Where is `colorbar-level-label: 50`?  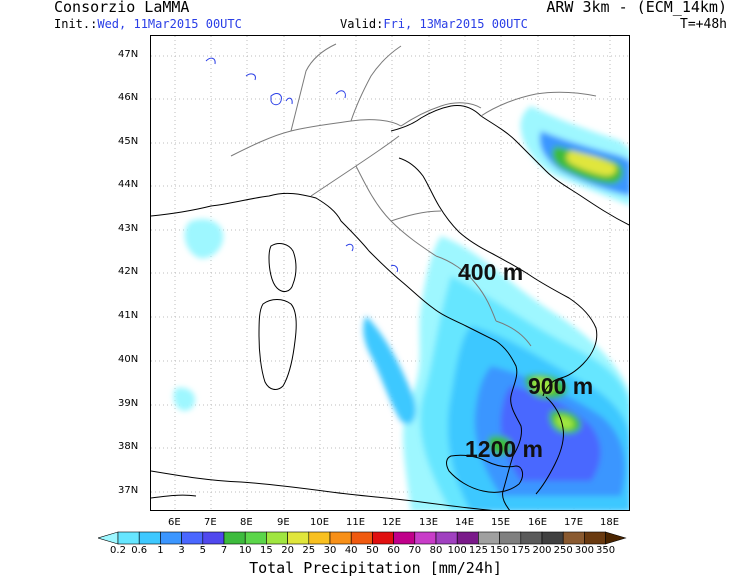 colorbar-level-label: 50 is located at coordinates (372, 550).